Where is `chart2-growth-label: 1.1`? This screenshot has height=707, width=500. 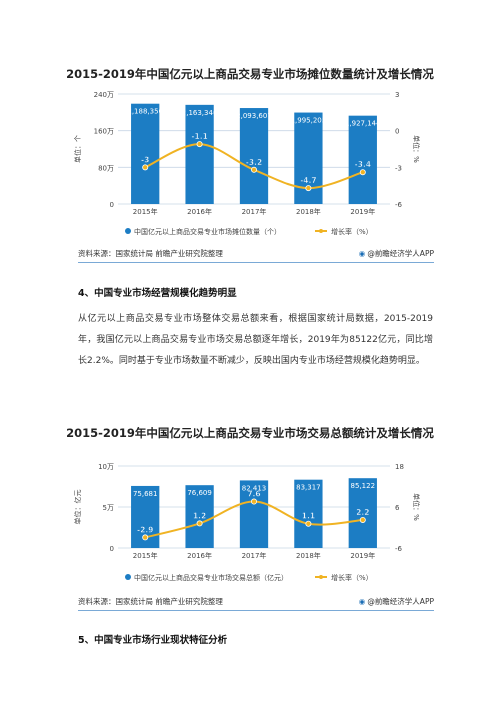
chart2-growth-label: 1.1 is located at coordinates (308, 516).